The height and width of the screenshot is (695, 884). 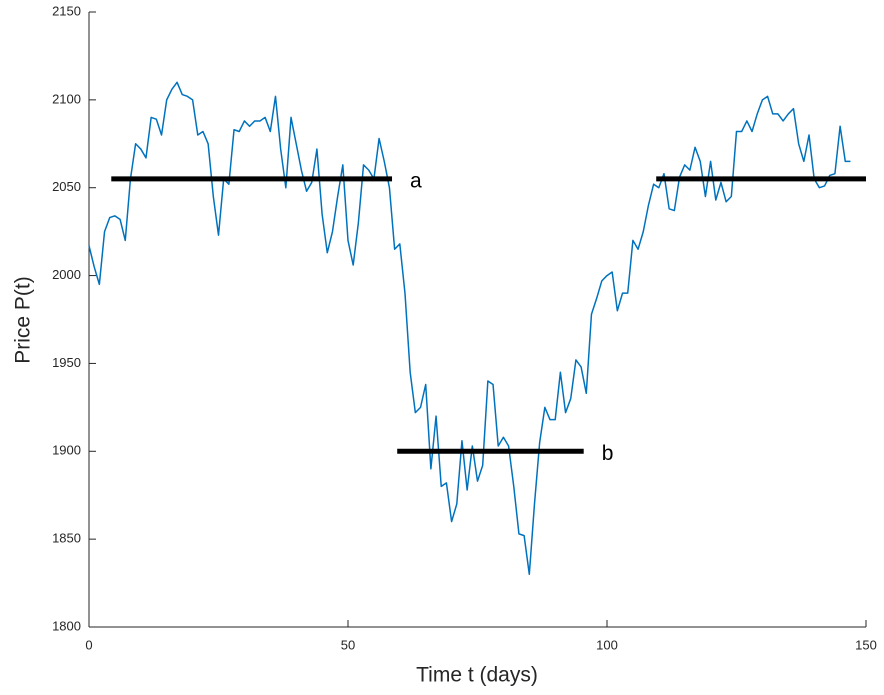 I want to click on segment-label: a, so click(x=416, y=180).